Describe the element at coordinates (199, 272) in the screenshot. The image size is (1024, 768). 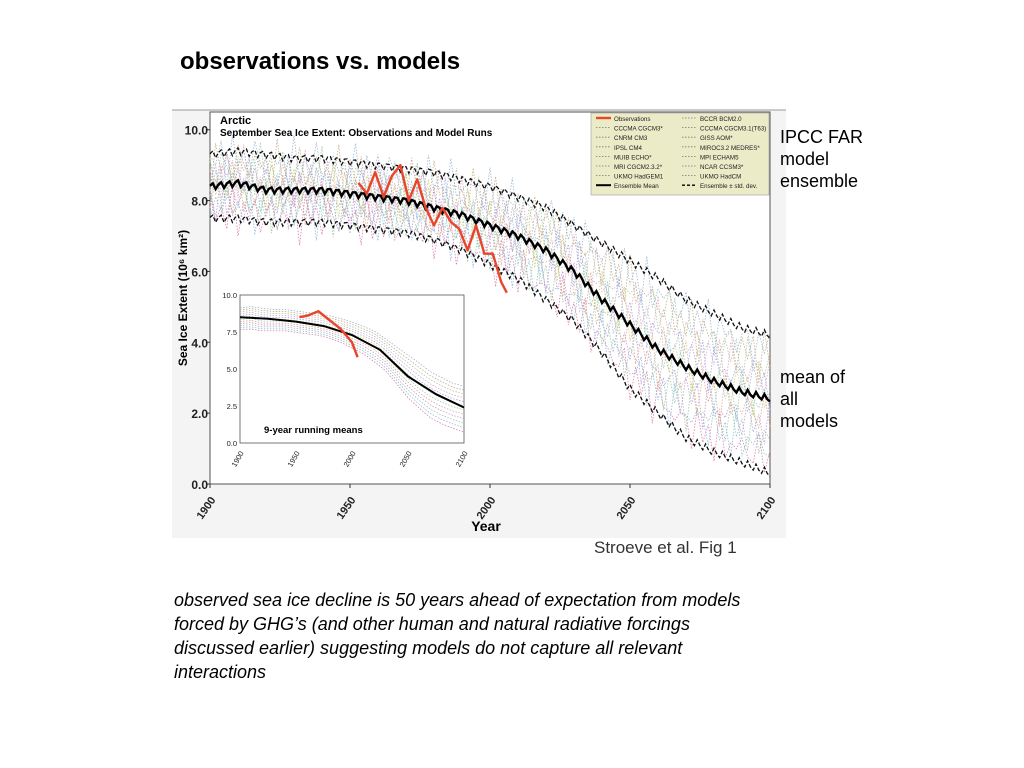
I see `y-tick-label: 6.0` at that location.